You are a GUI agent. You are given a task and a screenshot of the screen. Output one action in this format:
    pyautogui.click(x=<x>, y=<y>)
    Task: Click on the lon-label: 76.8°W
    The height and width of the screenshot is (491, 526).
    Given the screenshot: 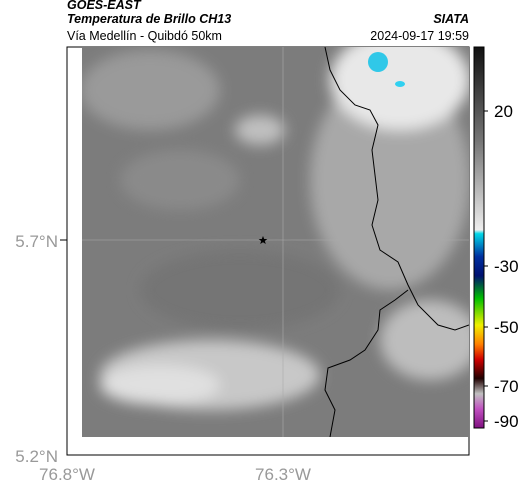 What is the action you would take?
    pyautogui.click(x=67, y=474)
    